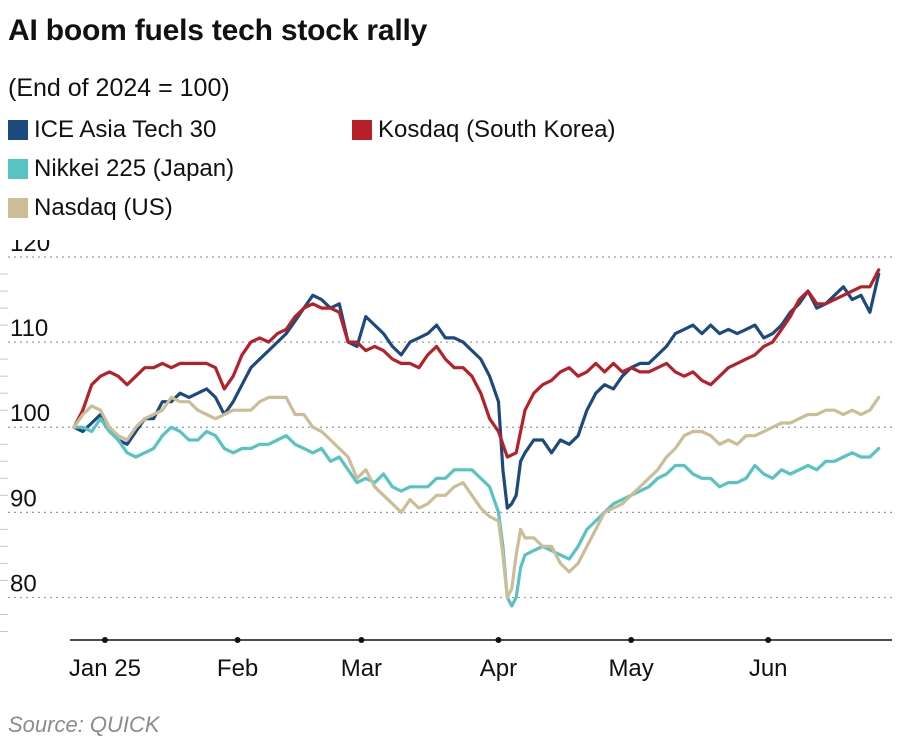 Image resolution: width=902 pixels, height=744 pixels. I want to click on legend-item-nasdaq: Nasdaq (US), so click(90, 208).